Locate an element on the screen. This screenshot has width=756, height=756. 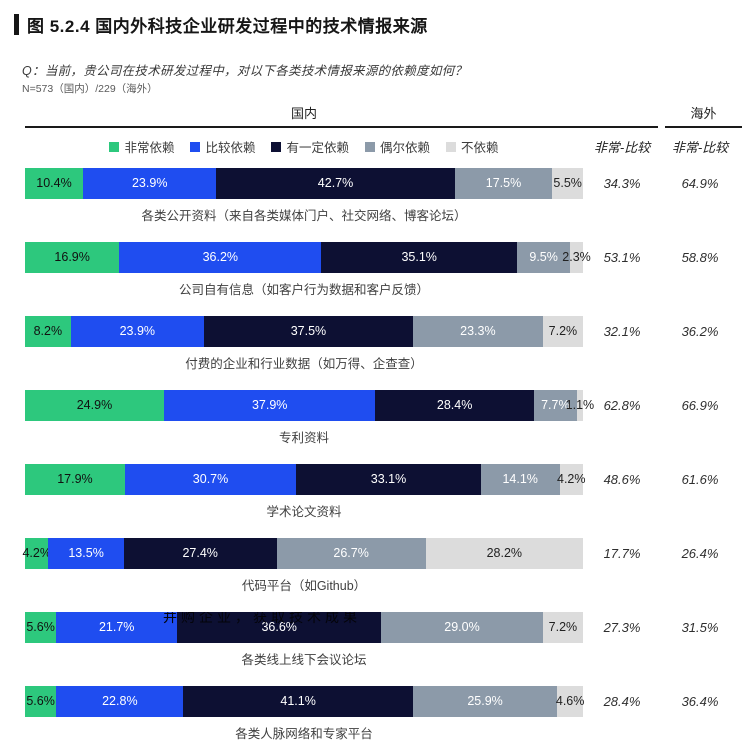
category-label: 付费的企业和行业数据（如万得、企查查） is located at coordinates (304, 364).